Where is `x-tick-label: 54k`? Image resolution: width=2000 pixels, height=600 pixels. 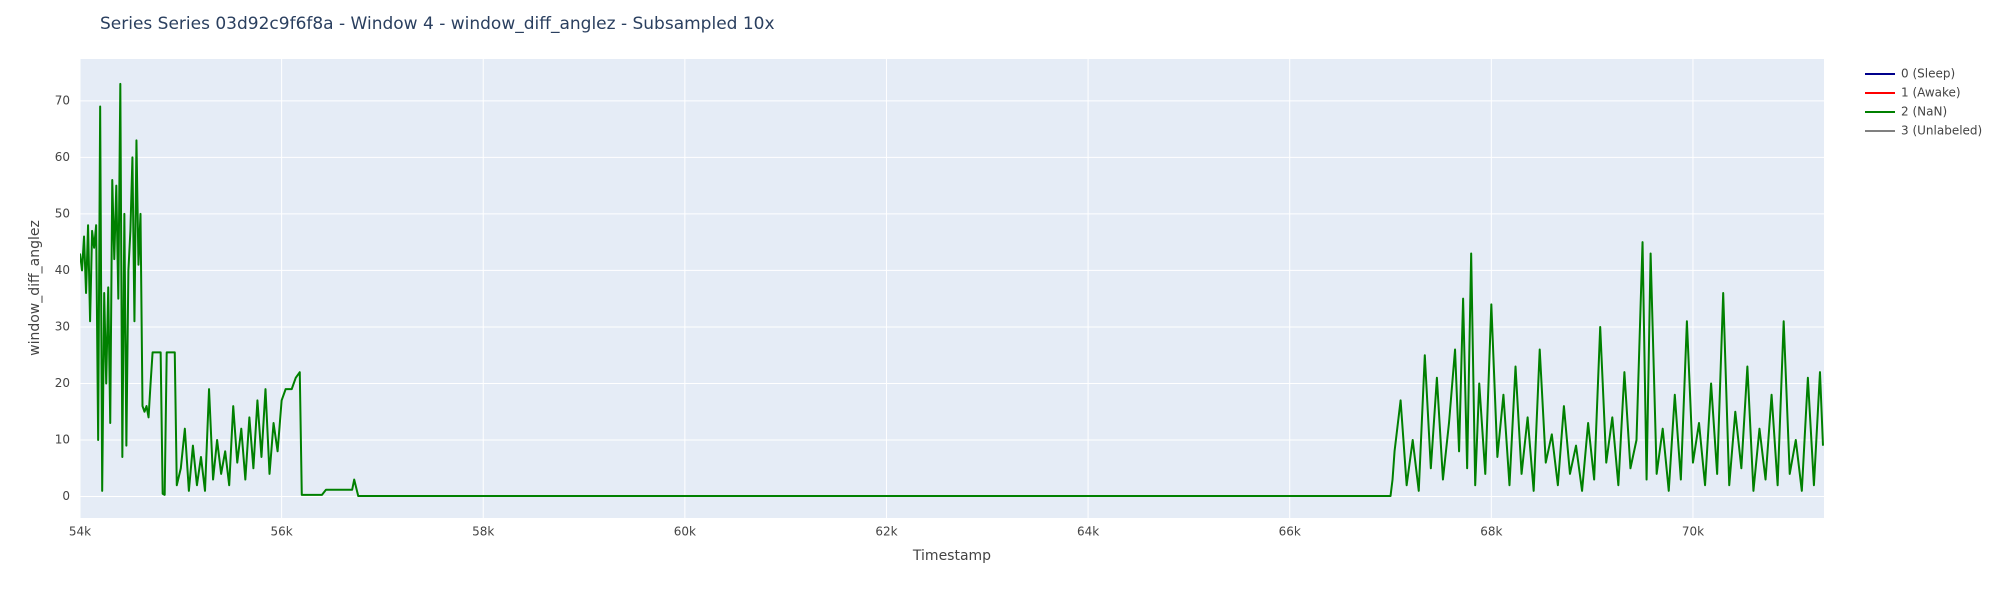 x-tick-label: 54k is located at coordinates (80, 532).